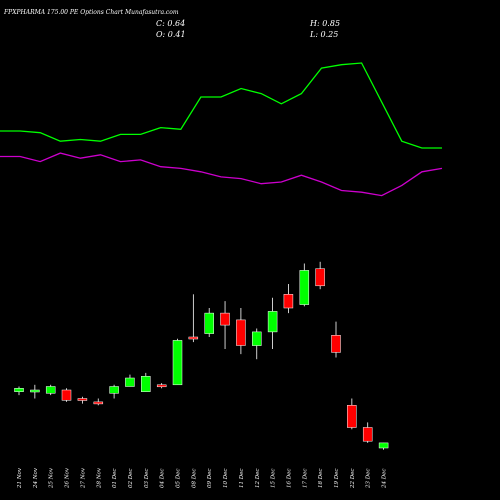 This screenshot has width=500, height=500. Describe the element at coordinates (20, 478) in the screenshot. I see `x-tick-label: 21 Nov` at that location.